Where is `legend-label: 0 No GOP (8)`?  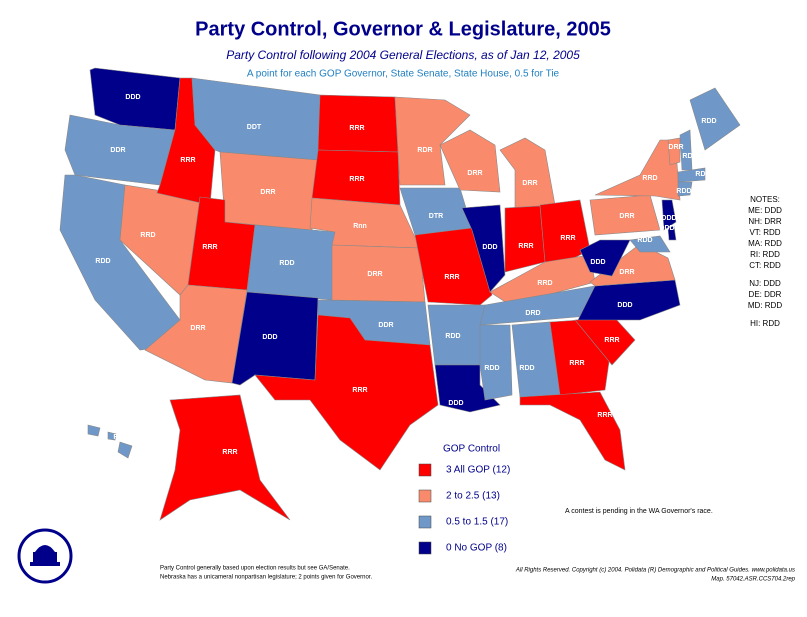 legend-label: 0 No GOP (8) is located at coordinates (476, 548).